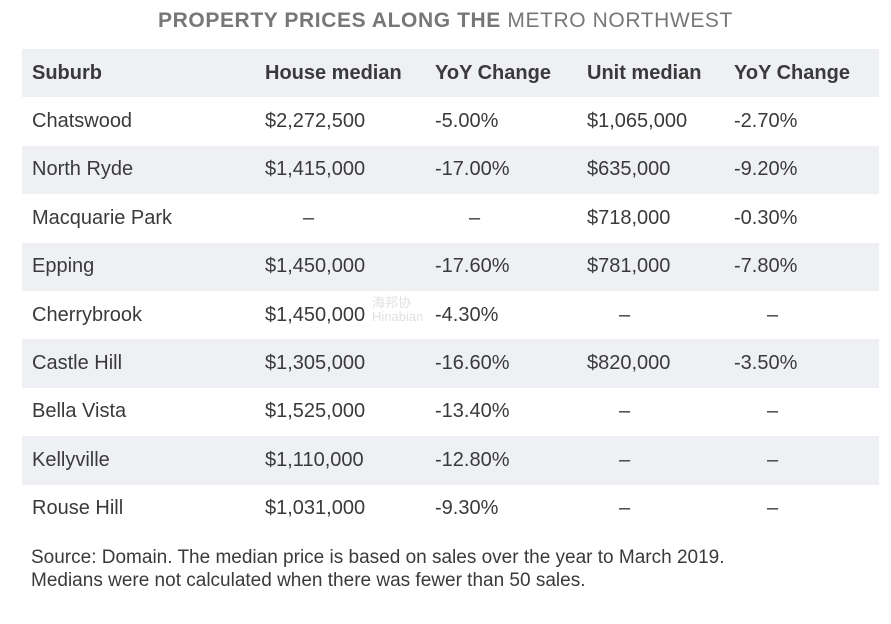 This screenshot has height=624, width=891. I want to click on cell-house-median: $1,525,000, so click(315, 411).